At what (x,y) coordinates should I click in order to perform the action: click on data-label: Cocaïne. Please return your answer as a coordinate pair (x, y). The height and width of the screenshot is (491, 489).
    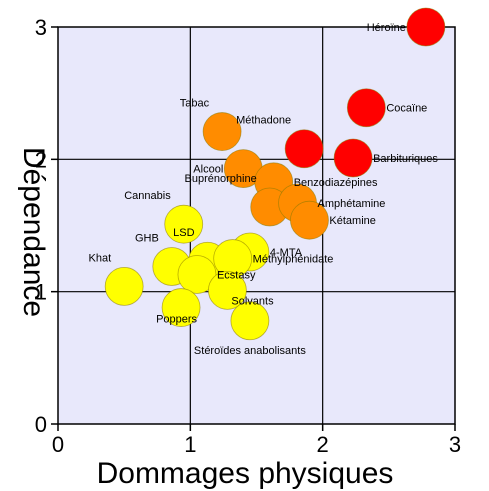
    Looking at the image, I should click on (406, 109).